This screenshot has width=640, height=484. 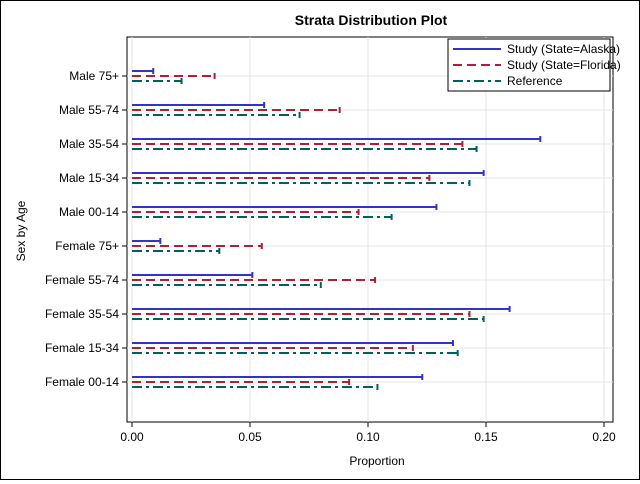 What do you see at coordinates (368, 437) in the screenshot?
I see `x-tick-label: 0.10` at bounding box center [368, 437].